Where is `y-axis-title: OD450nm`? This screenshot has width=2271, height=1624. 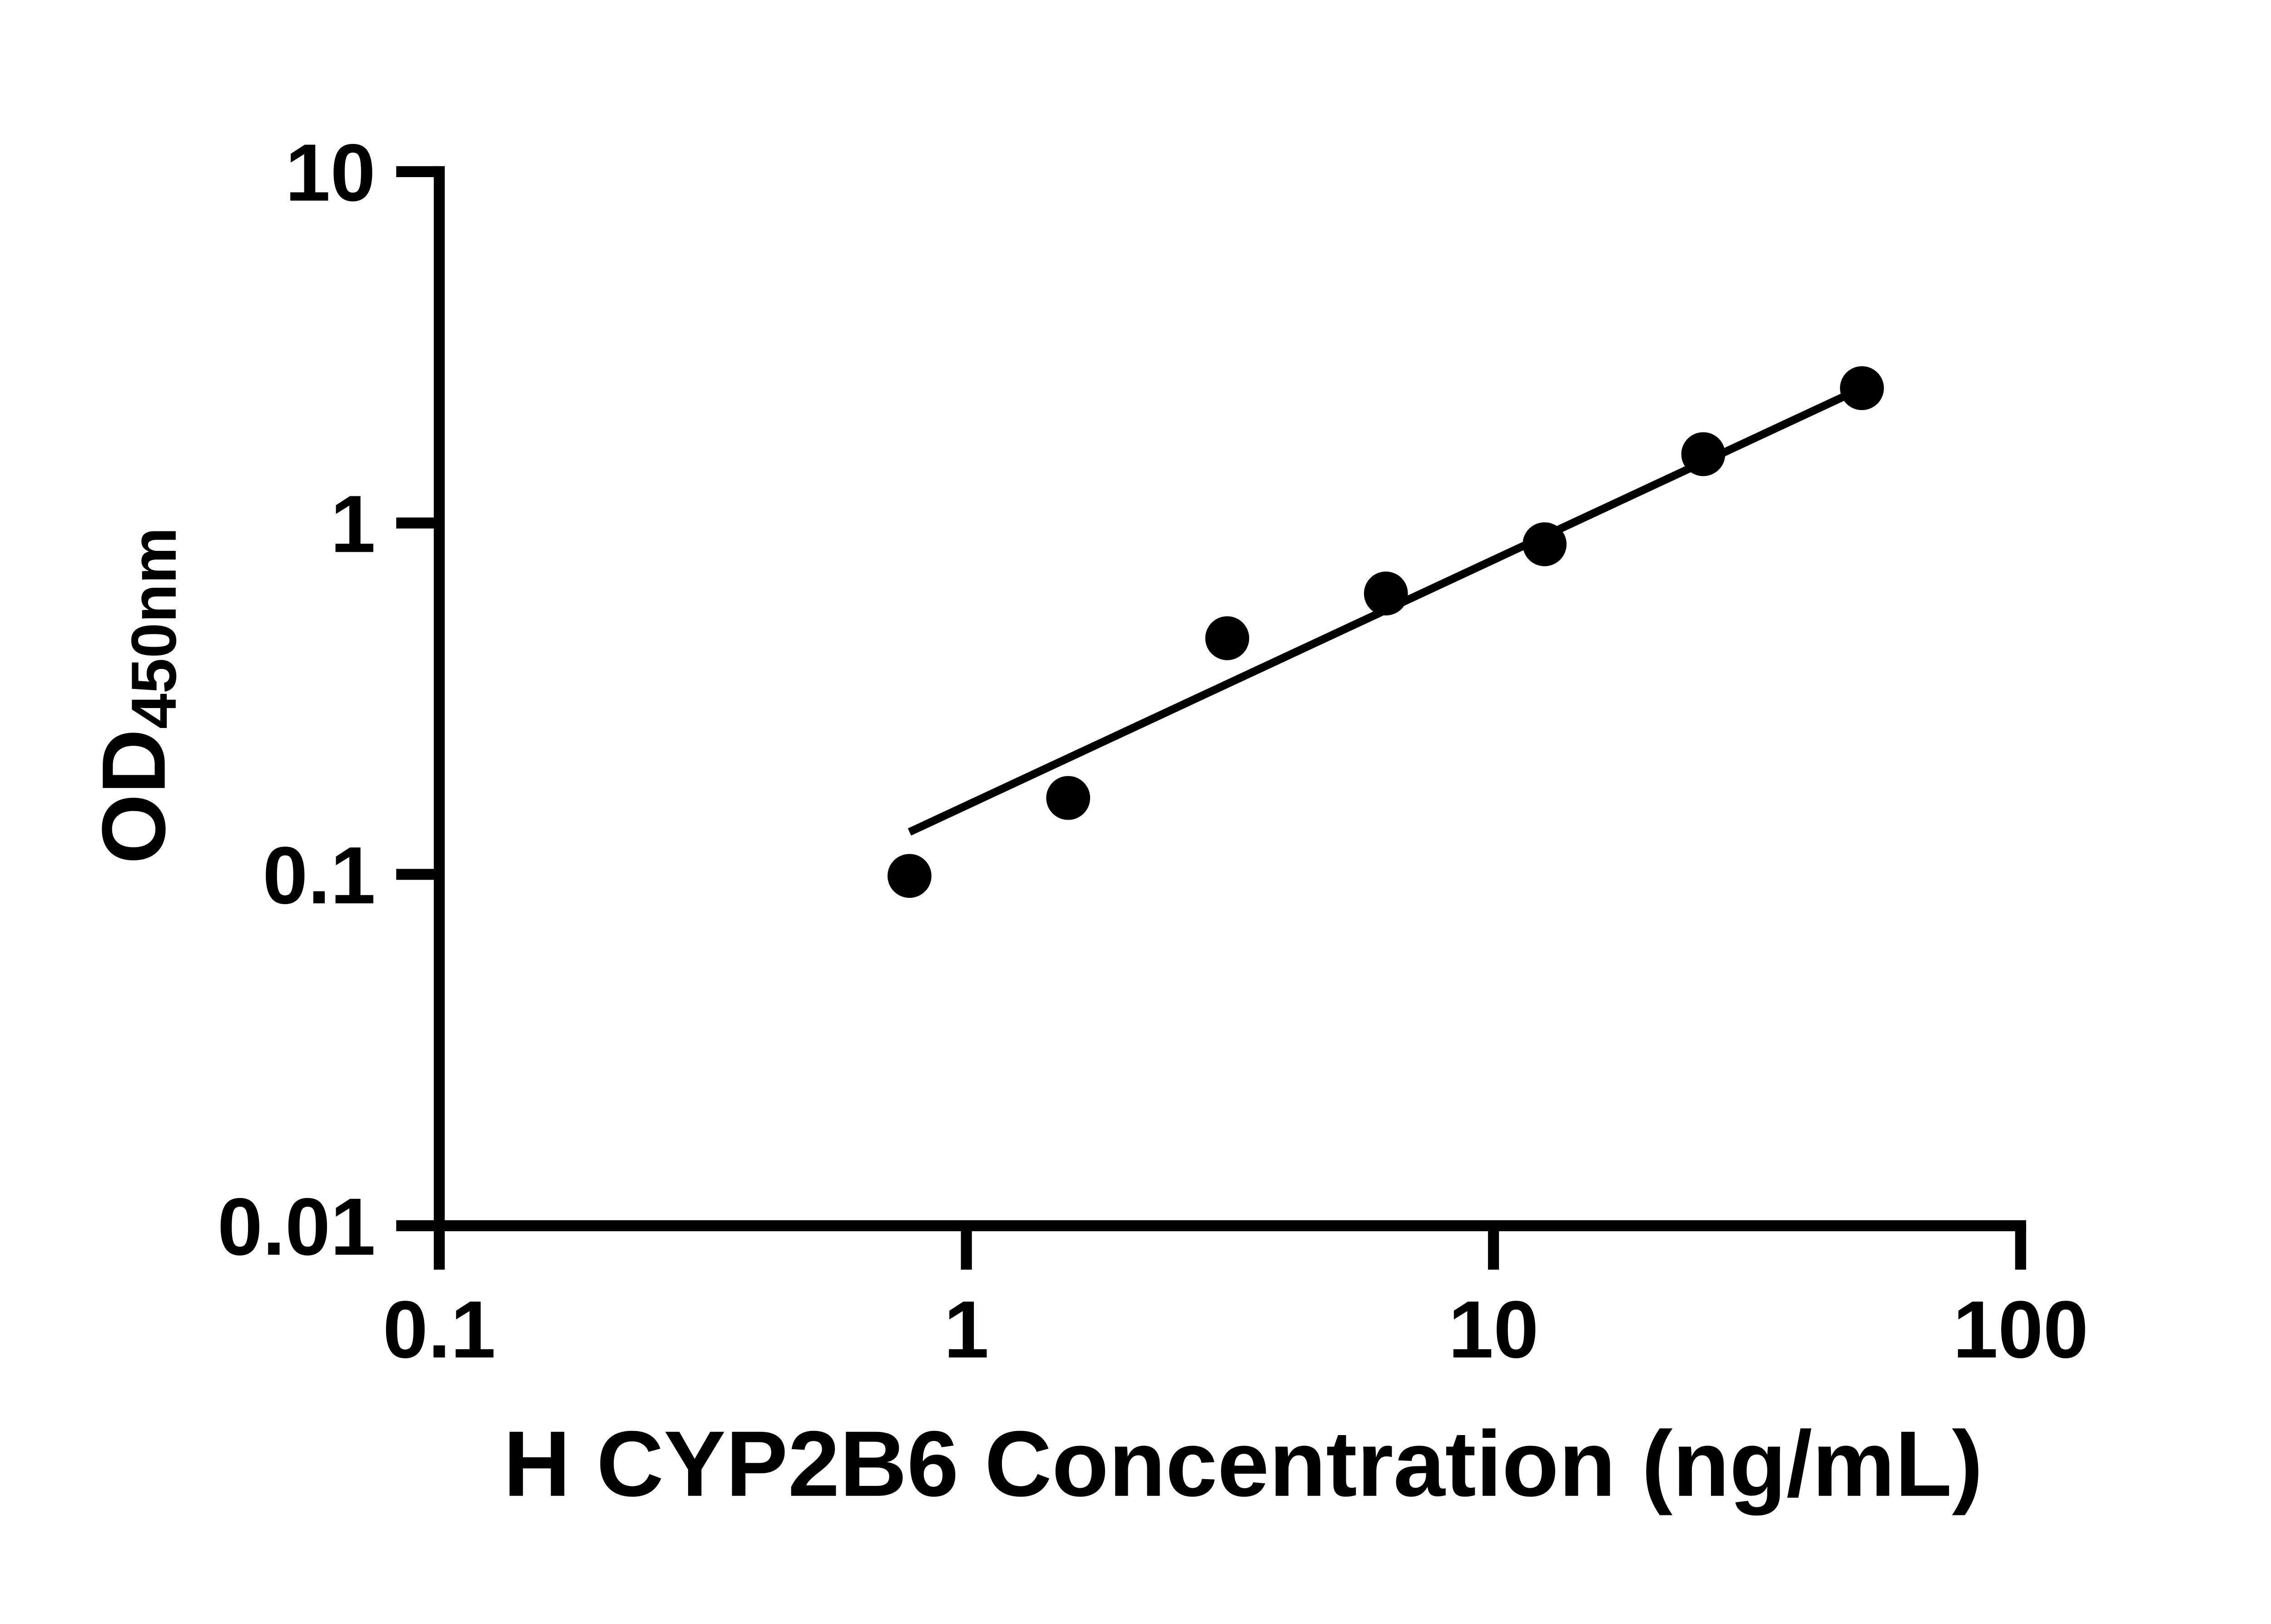 y-axis-title: OD450nm is located at coordinates (136, 695).